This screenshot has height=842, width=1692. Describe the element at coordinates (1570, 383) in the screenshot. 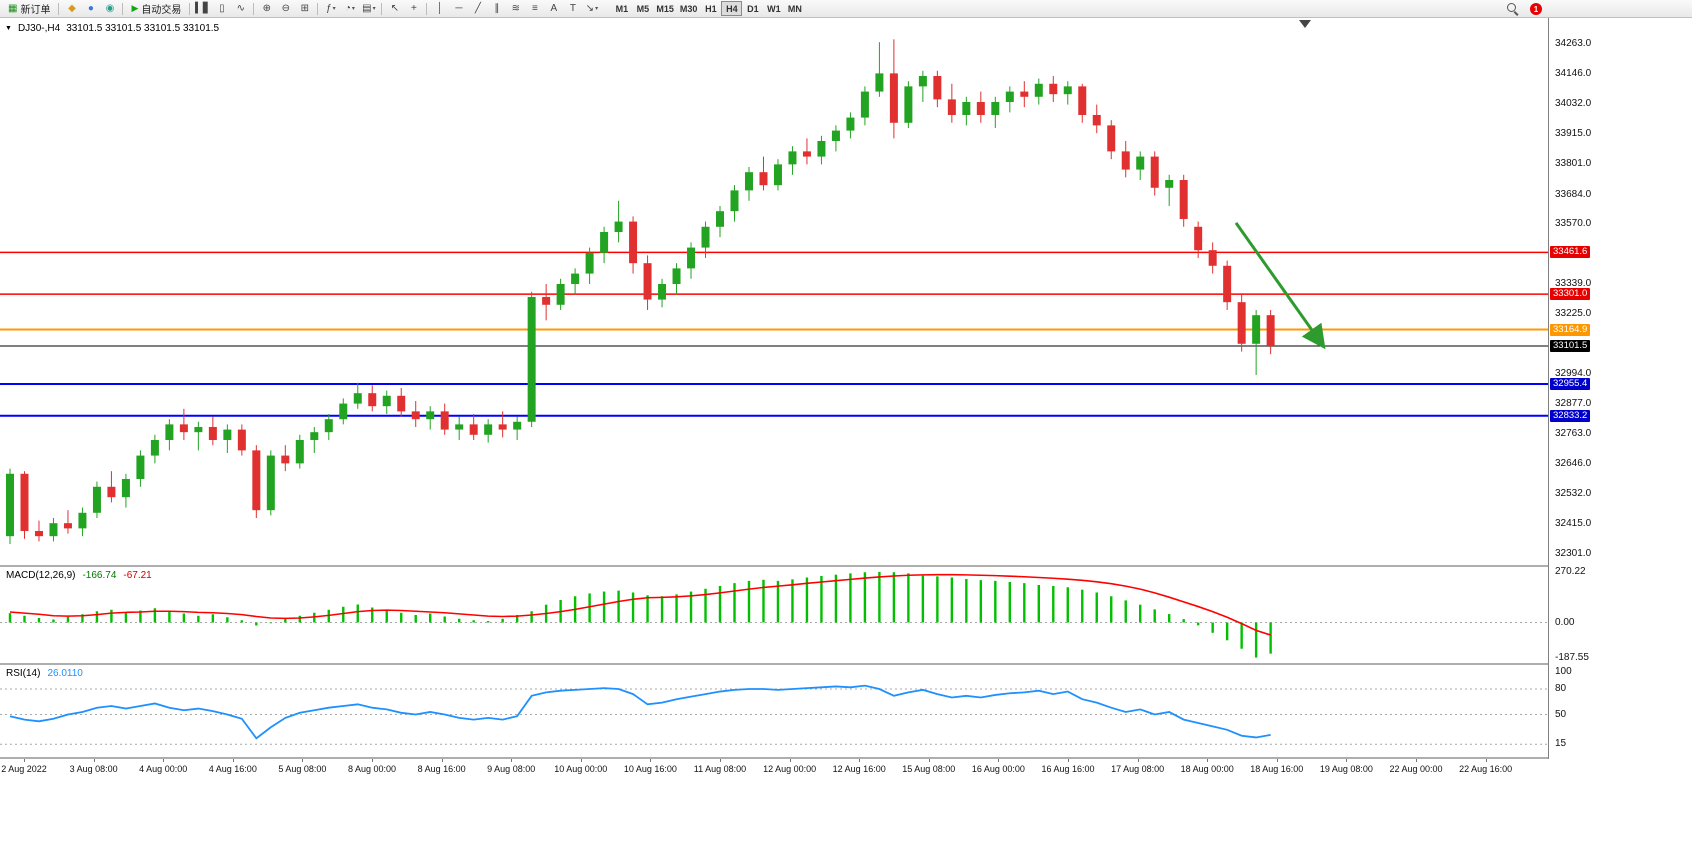

I see `price-badge: 32955.4` at that location.